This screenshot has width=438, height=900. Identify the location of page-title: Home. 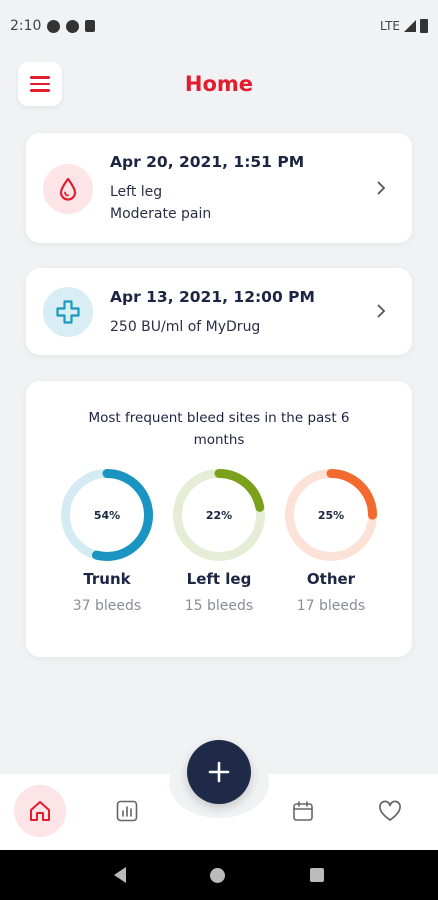
(219, 84).